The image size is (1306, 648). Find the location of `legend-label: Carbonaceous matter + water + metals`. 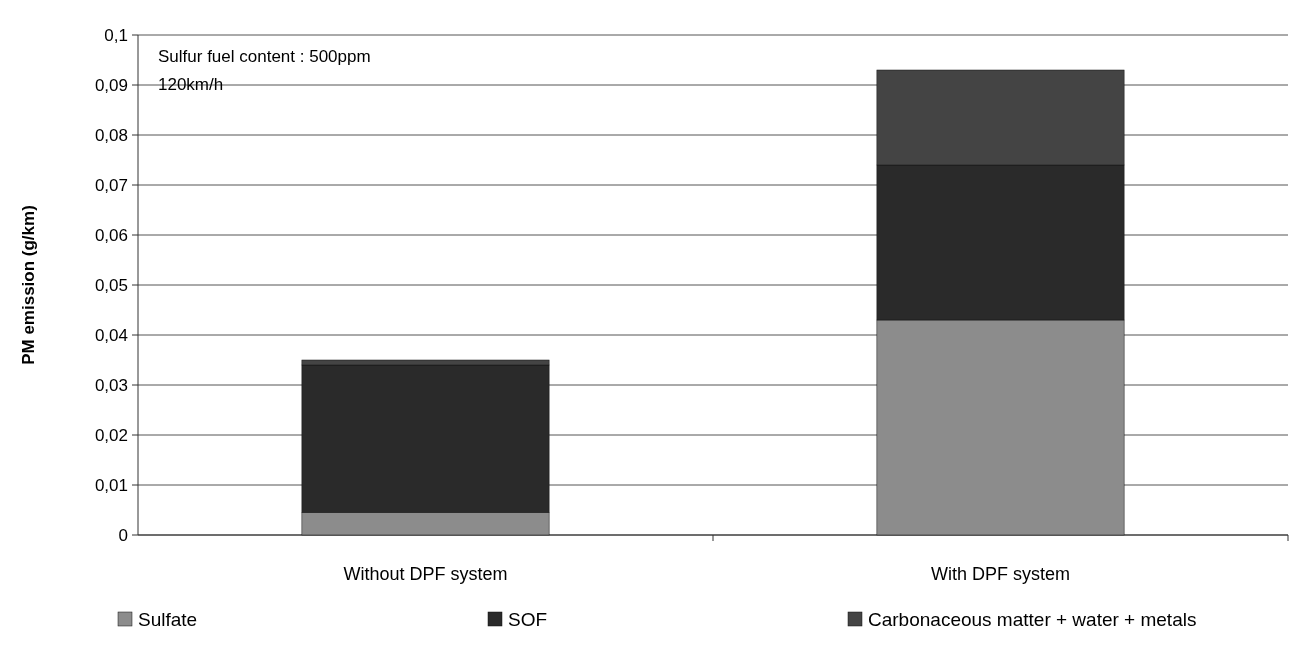

legend-label: Carbonaceous matter + water + metals is located at coordinates (1032, 619).